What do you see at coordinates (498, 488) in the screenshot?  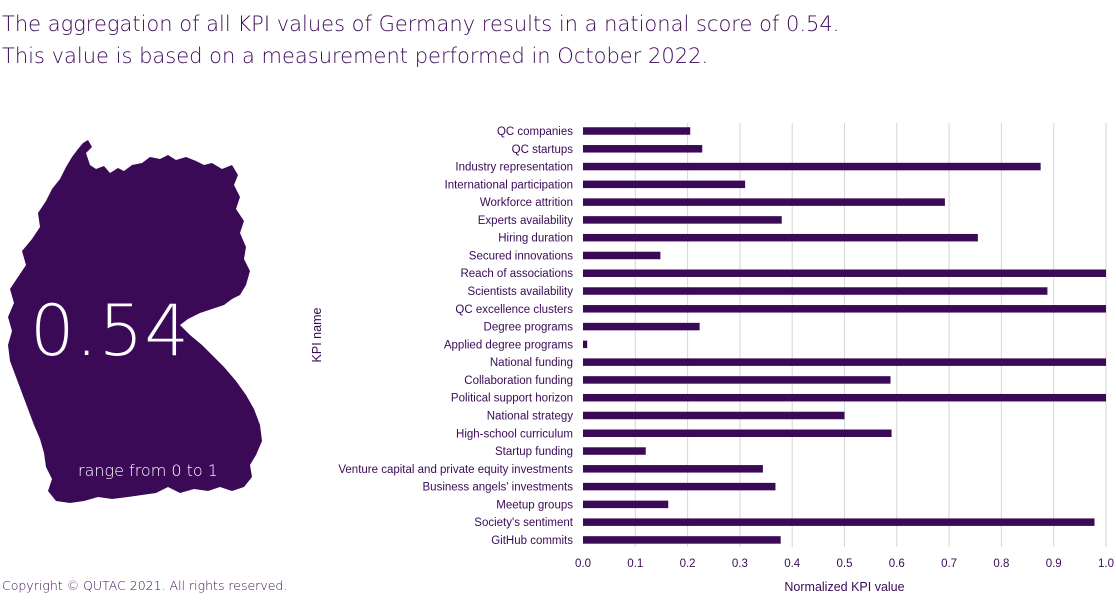 I see `category-label: Business angels' investments` at bounding box center [498, 488].